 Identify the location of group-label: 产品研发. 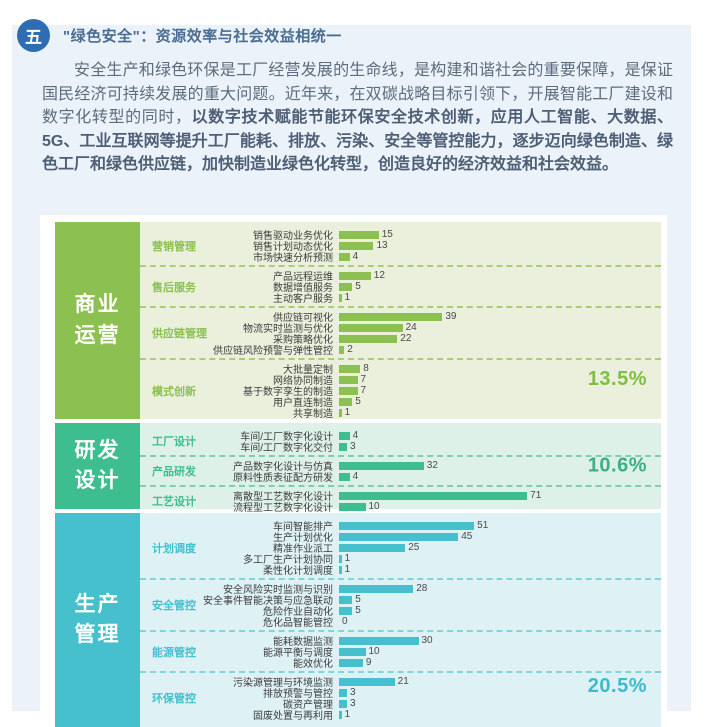
(174, 472).